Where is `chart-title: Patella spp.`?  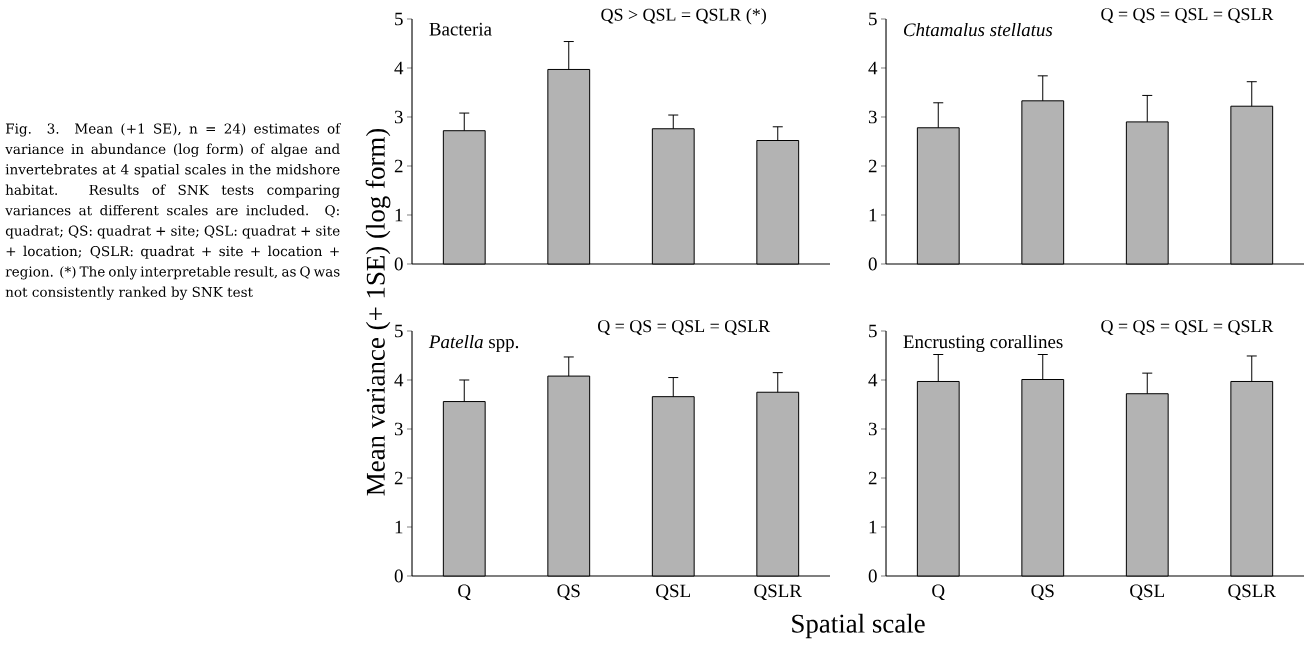
chart-title: Patella spp. is located at coordinates (473, 343).